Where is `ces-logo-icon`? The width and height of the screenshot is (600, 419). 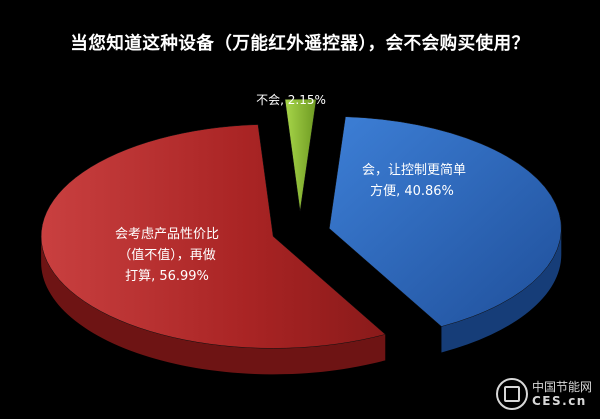
ces-logo-icon is located at coordinates (511, 394).